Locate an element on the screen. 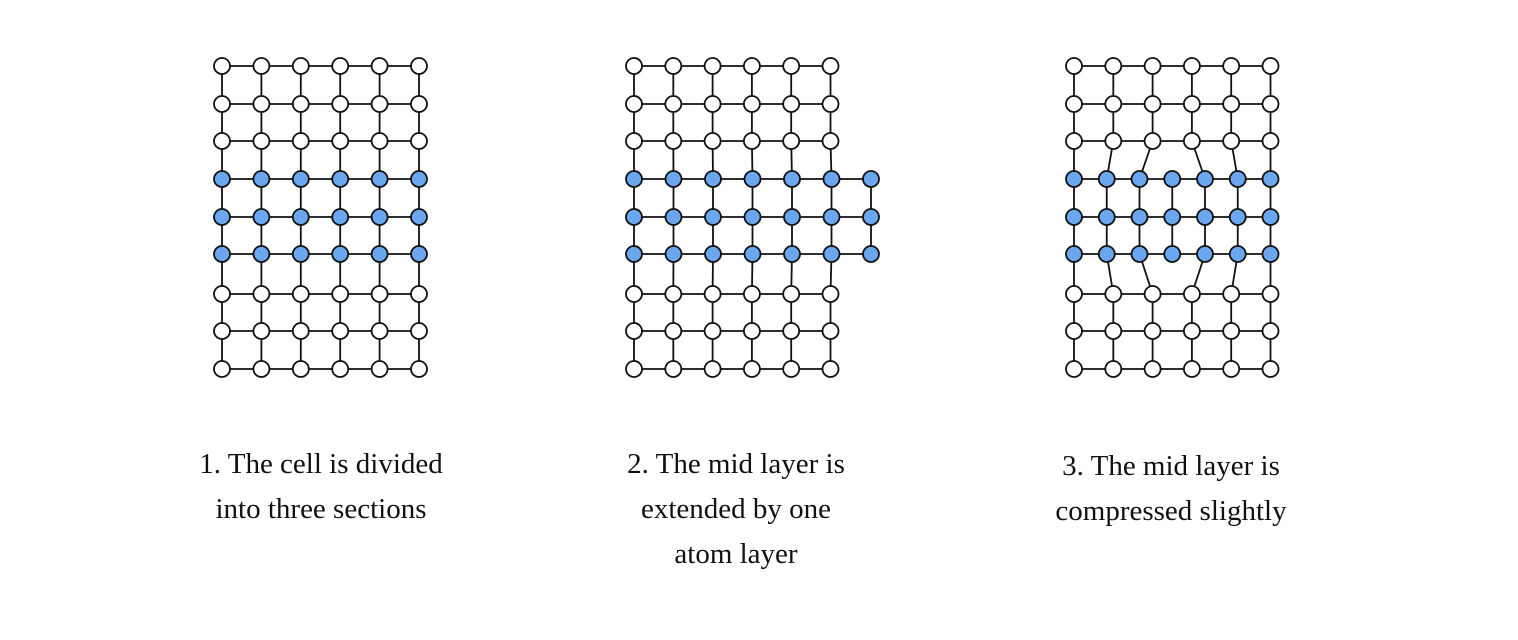  caption-line: 2. The mid layer is is located at coordinates (736, 464).